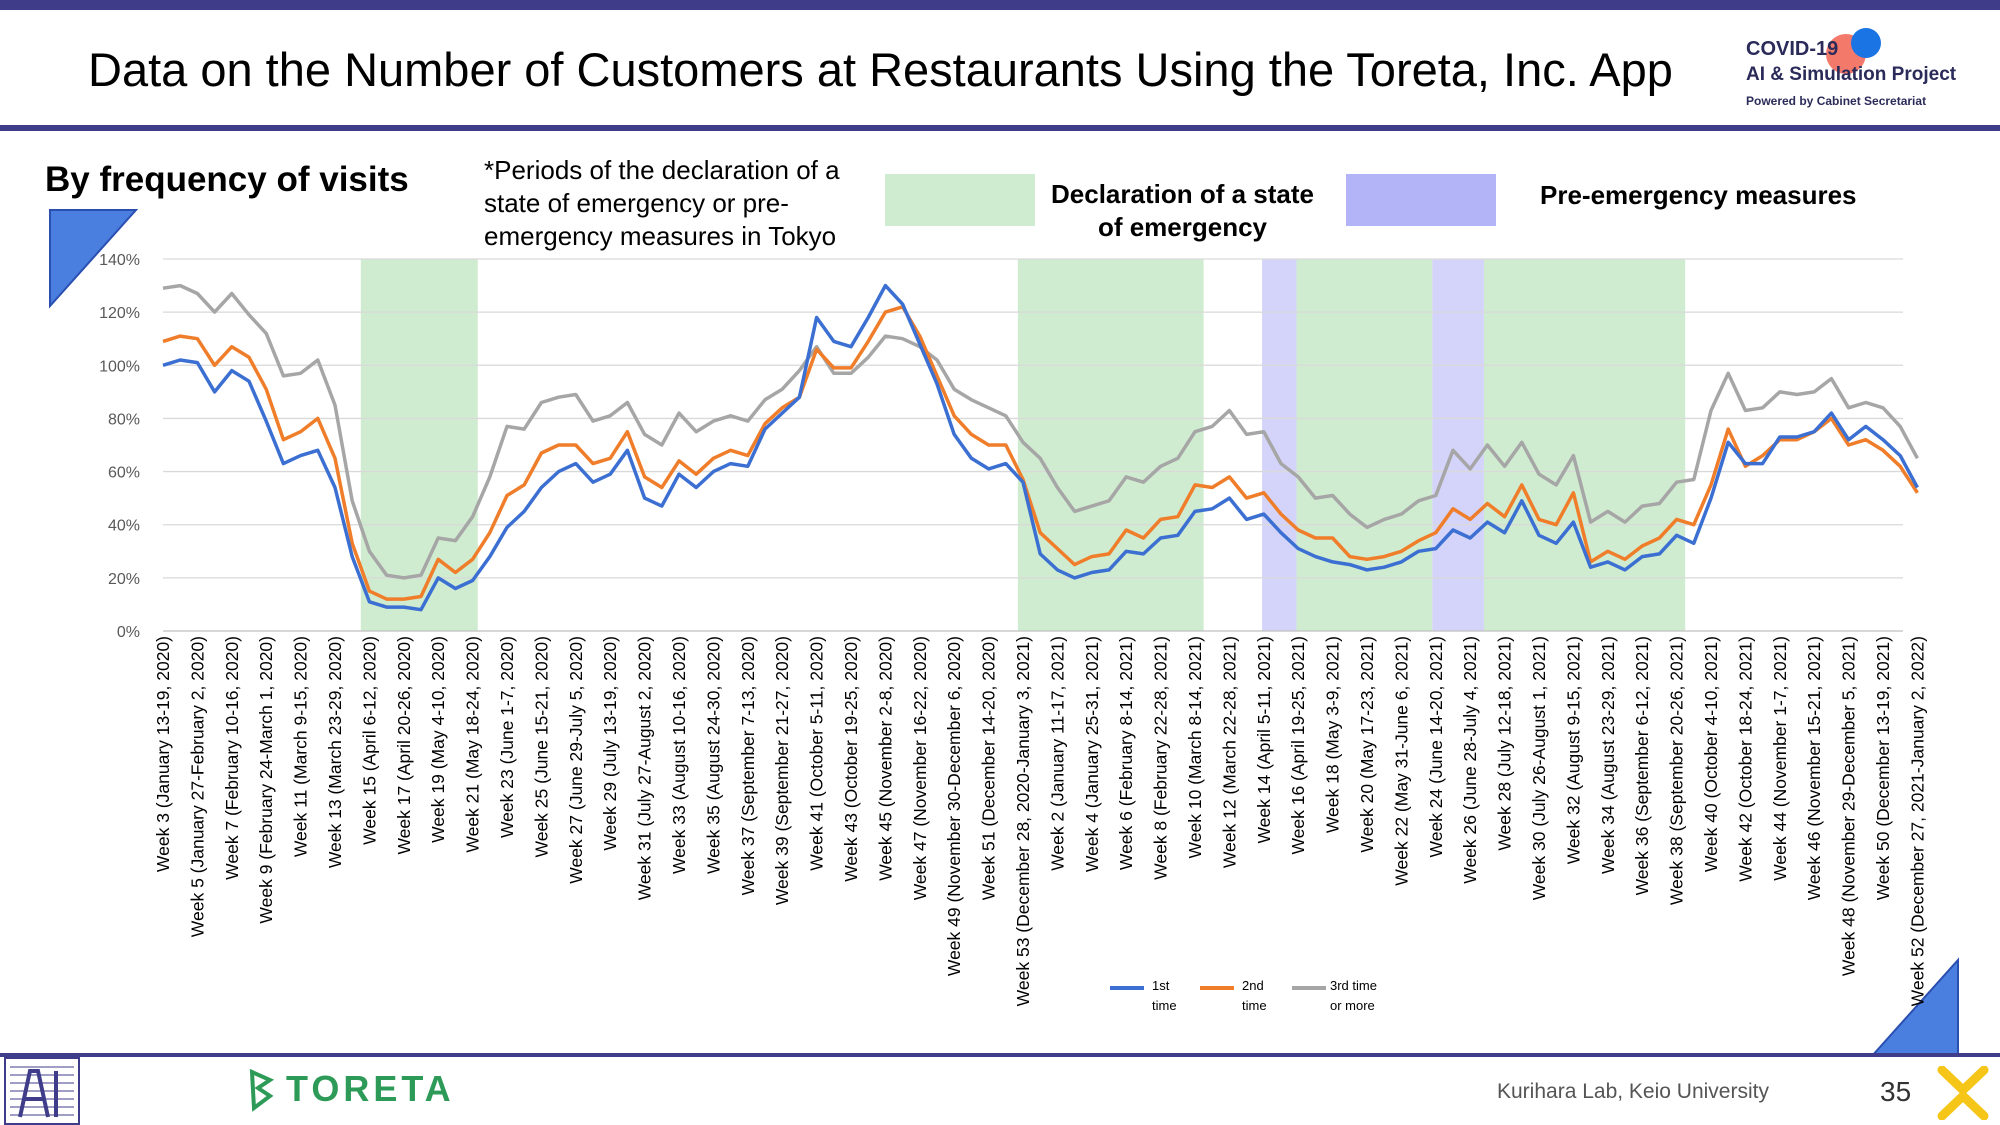 This screenshot has width=2000, height=1125. I want to click on x-tick-label: Week 40 (October 4-10, 2021), so click(1711, 754).